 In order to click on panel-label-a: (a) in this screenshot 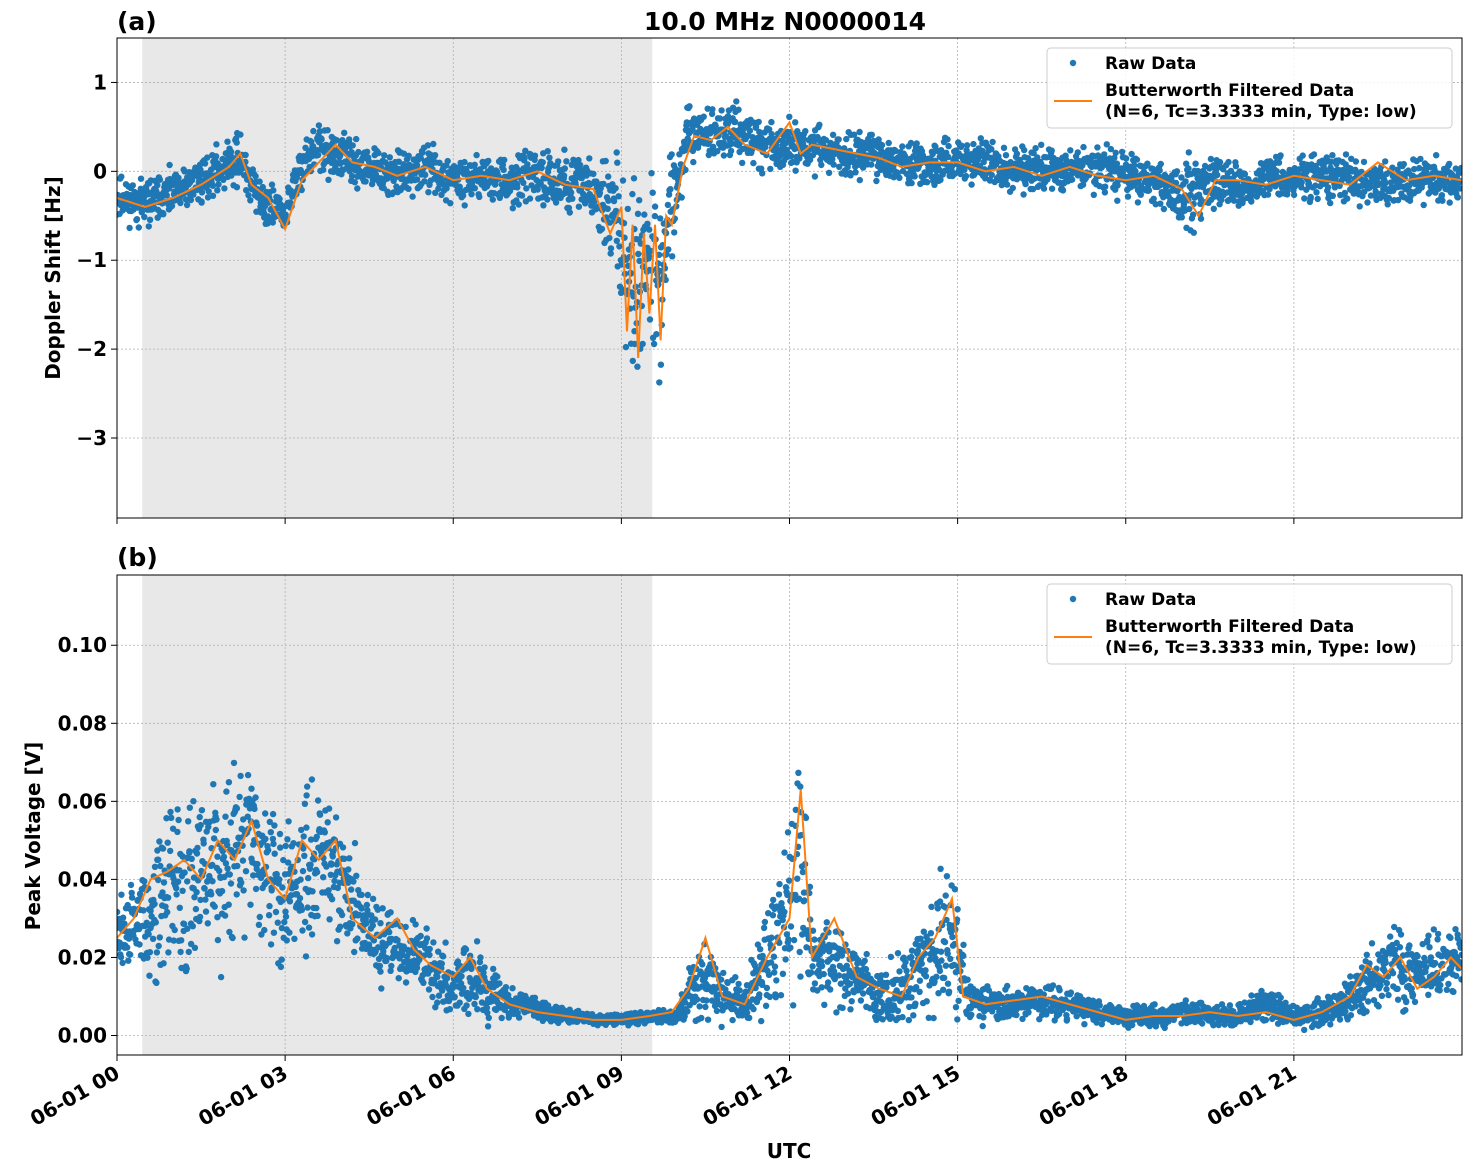, I will do `click(137, 21)`.